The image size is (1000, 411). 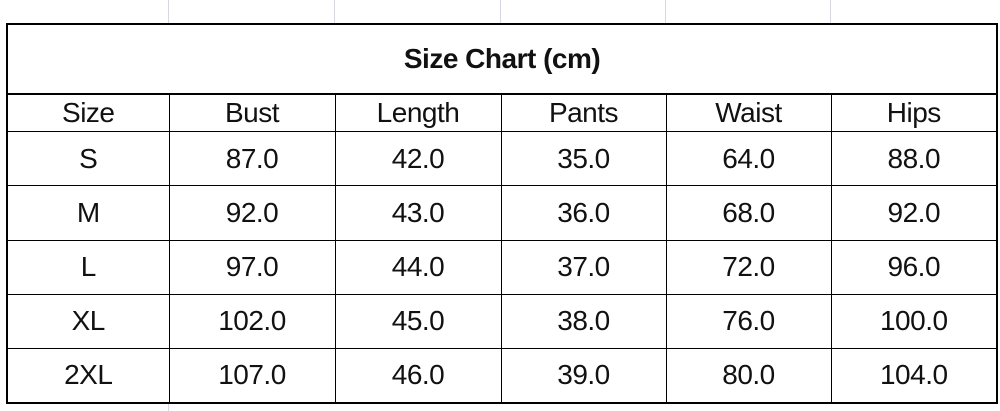 What do you see at coordinates (418, 213) in the screenshot?
I see `table-cell: 43.0` at bounding box center [418, 213].